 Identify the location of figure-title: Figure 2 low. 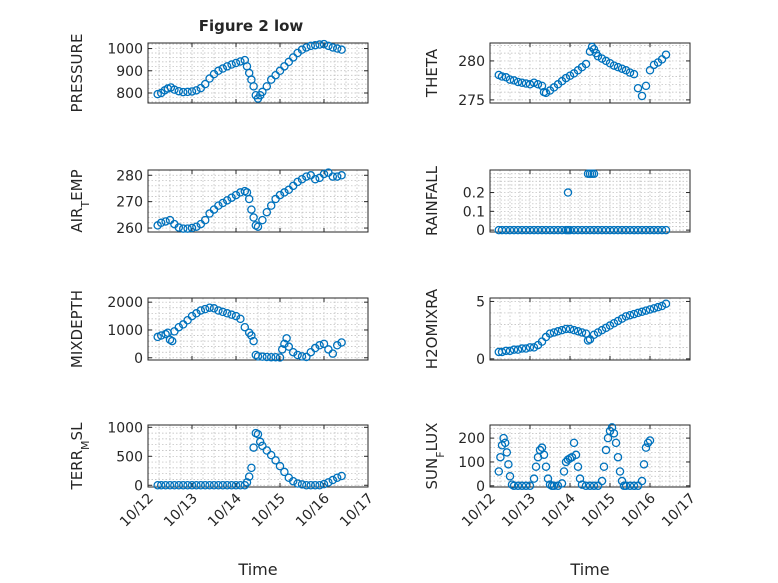
(251, 26).